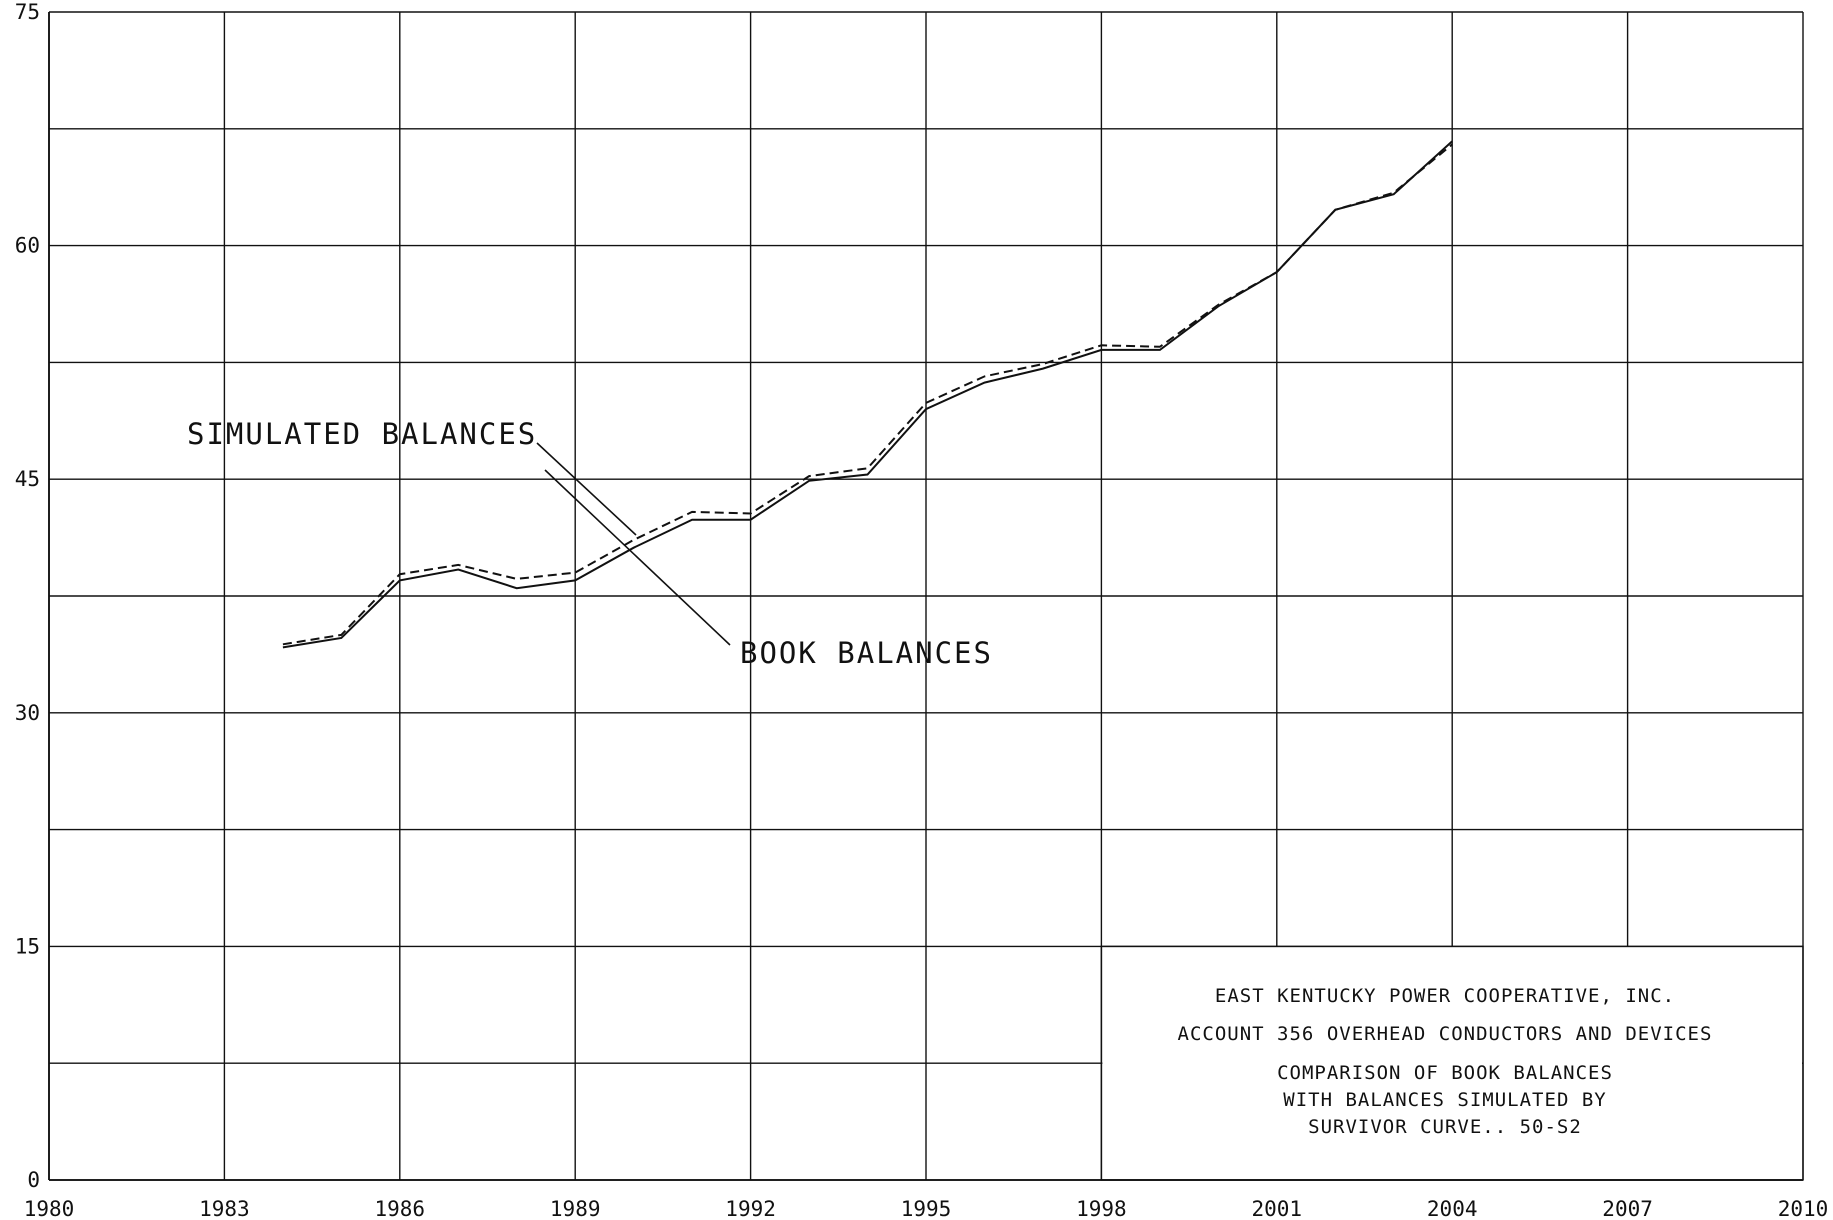 This screenshot has height=1220, width=1833. Describe the element at coordinates (224, 1208) in the screenshot. I see `x-tick-label: 1983` at that location.